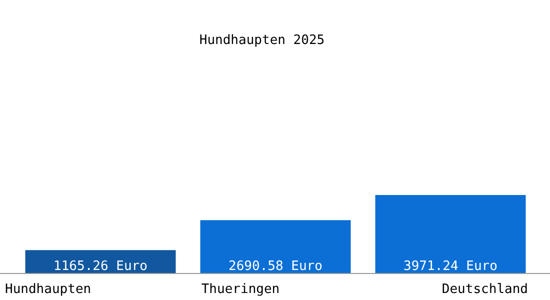 Image resolution: width=550 pixels, height=300 pixels. I want to click on chart-title: Hundhaupten 2025, so click(262, 40).